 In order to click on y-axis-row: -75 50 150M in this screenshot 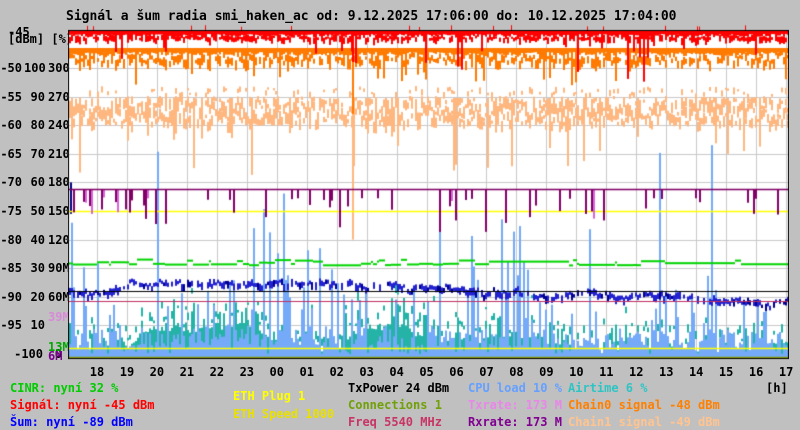, I will do `click(38, 211)`.